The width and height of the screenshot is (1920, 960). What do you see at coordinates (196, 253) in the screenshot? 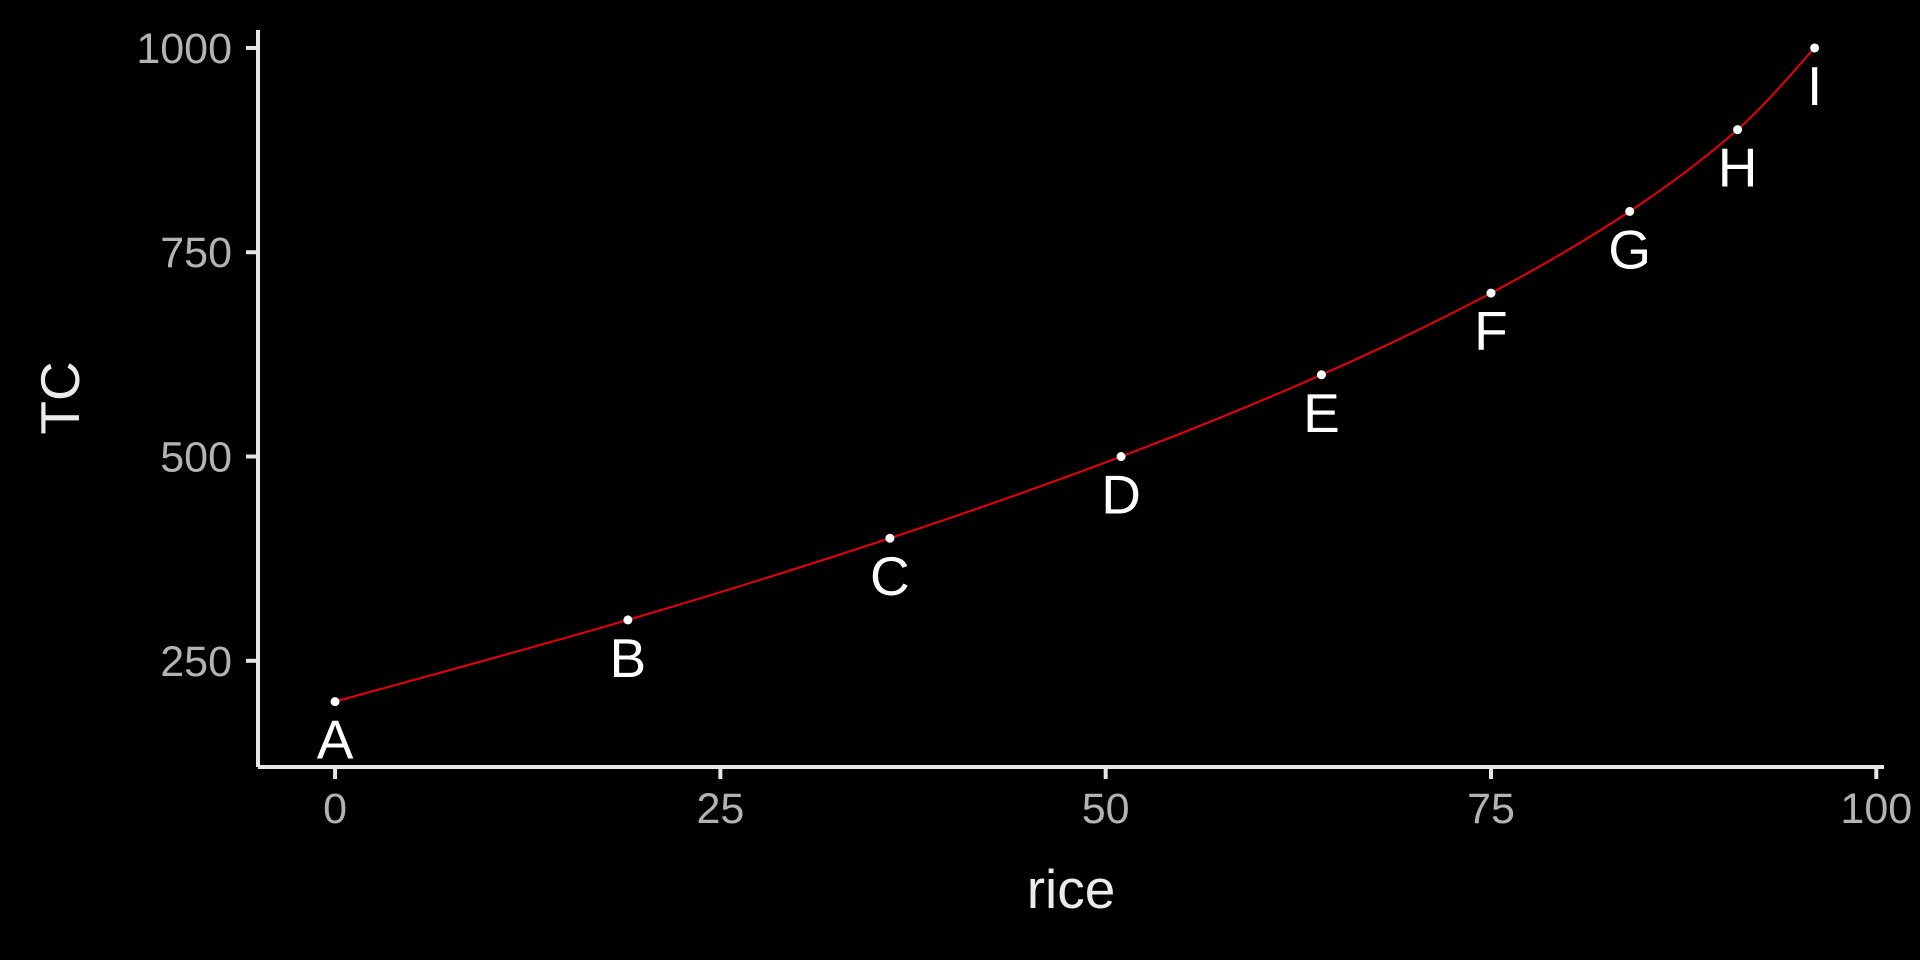
I see `y-tick-label: 750` at bounding box center [196, 253].